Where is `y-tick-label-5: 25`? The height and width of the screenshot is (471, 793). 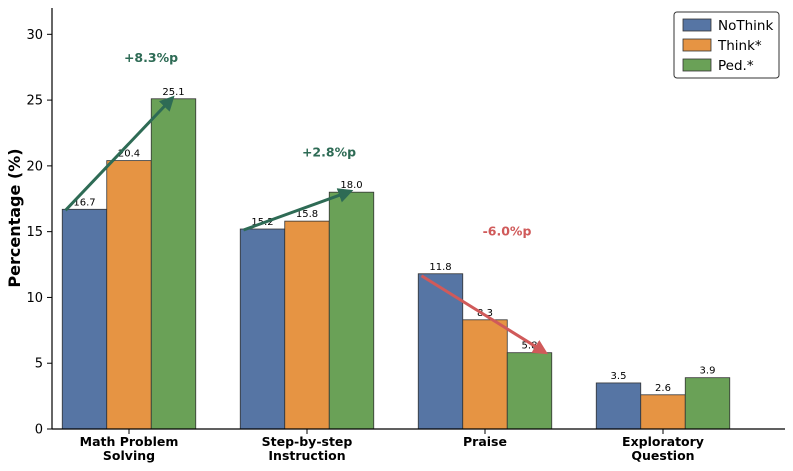
y-tick-label-5: 25 is located at coordinates (34, 101).